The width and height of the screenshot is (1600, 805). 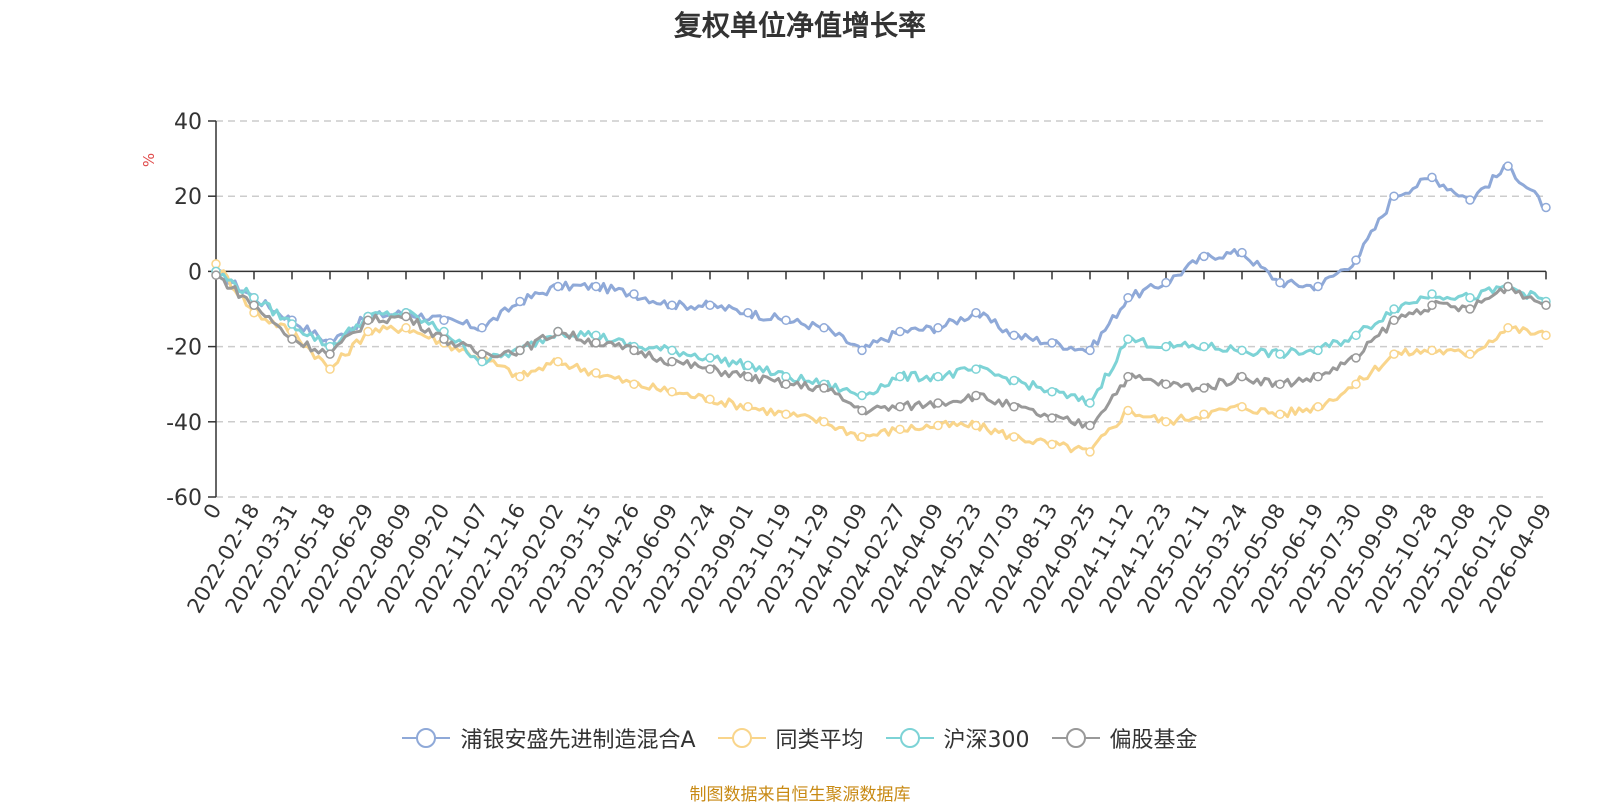 I want to click on legend-item-category-avg: 同类平均, so click(x=790, y=738).